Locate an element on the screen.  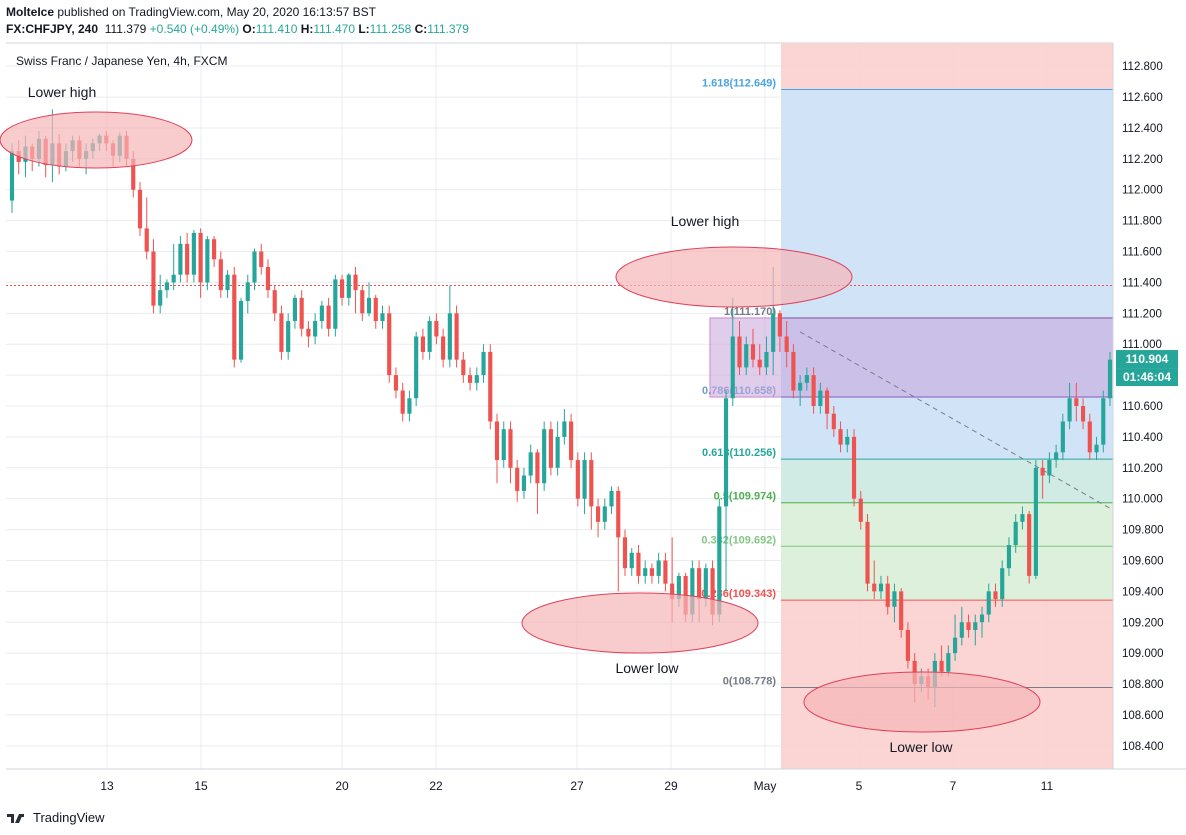
fib-level-label: 0.618(110.256) is located at coordinates (739, 453).